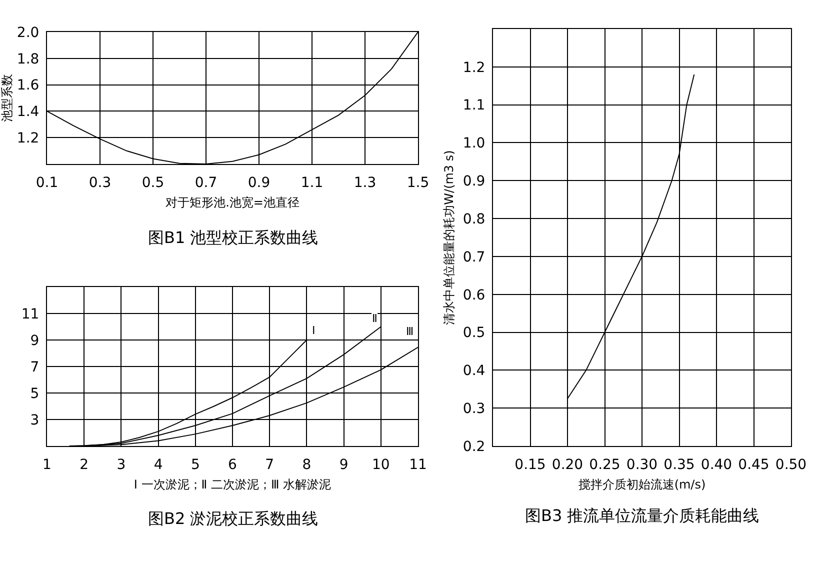 This screenshot has width=813, height=561. Describe the element at coordinates (312, 182) in the screenshot. I see `x-tick-label: 1.1` at that location.